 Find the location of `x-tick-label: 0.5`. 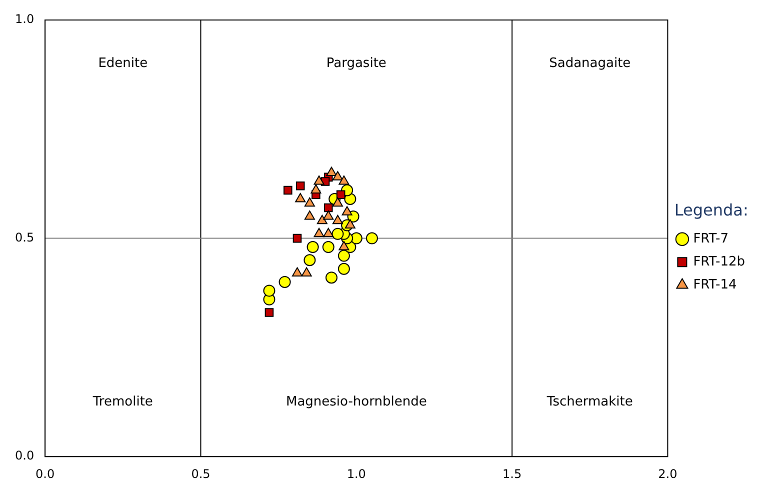

x-tick-label: 0.5 is located at coordinates (200, 473).